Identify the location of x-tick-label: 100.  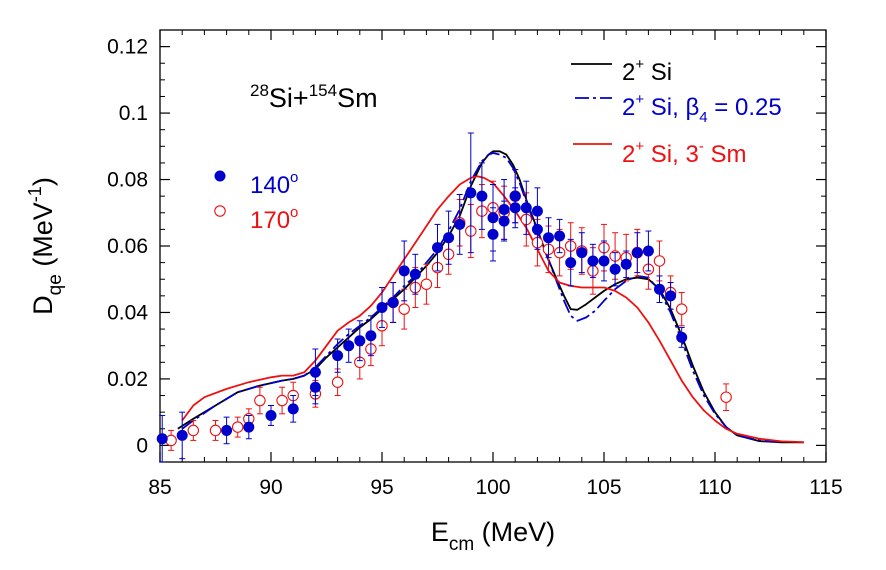
(492, 487).